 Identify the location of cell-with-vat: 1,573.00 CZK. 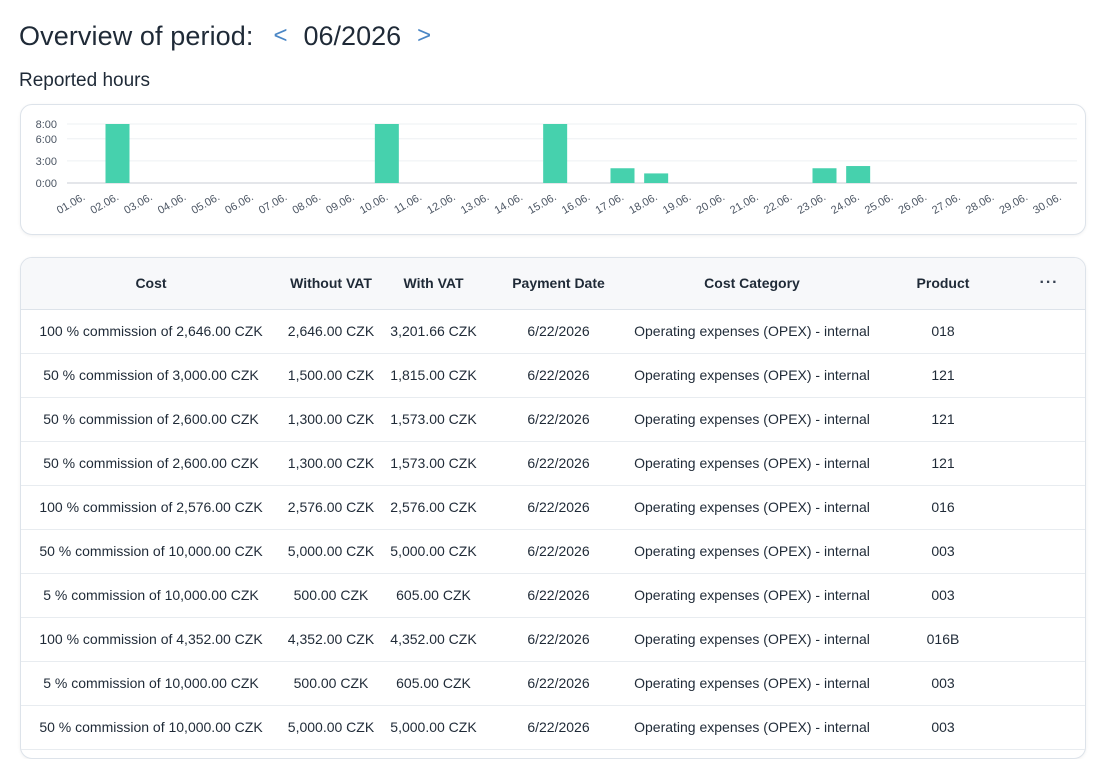
(433, 463).